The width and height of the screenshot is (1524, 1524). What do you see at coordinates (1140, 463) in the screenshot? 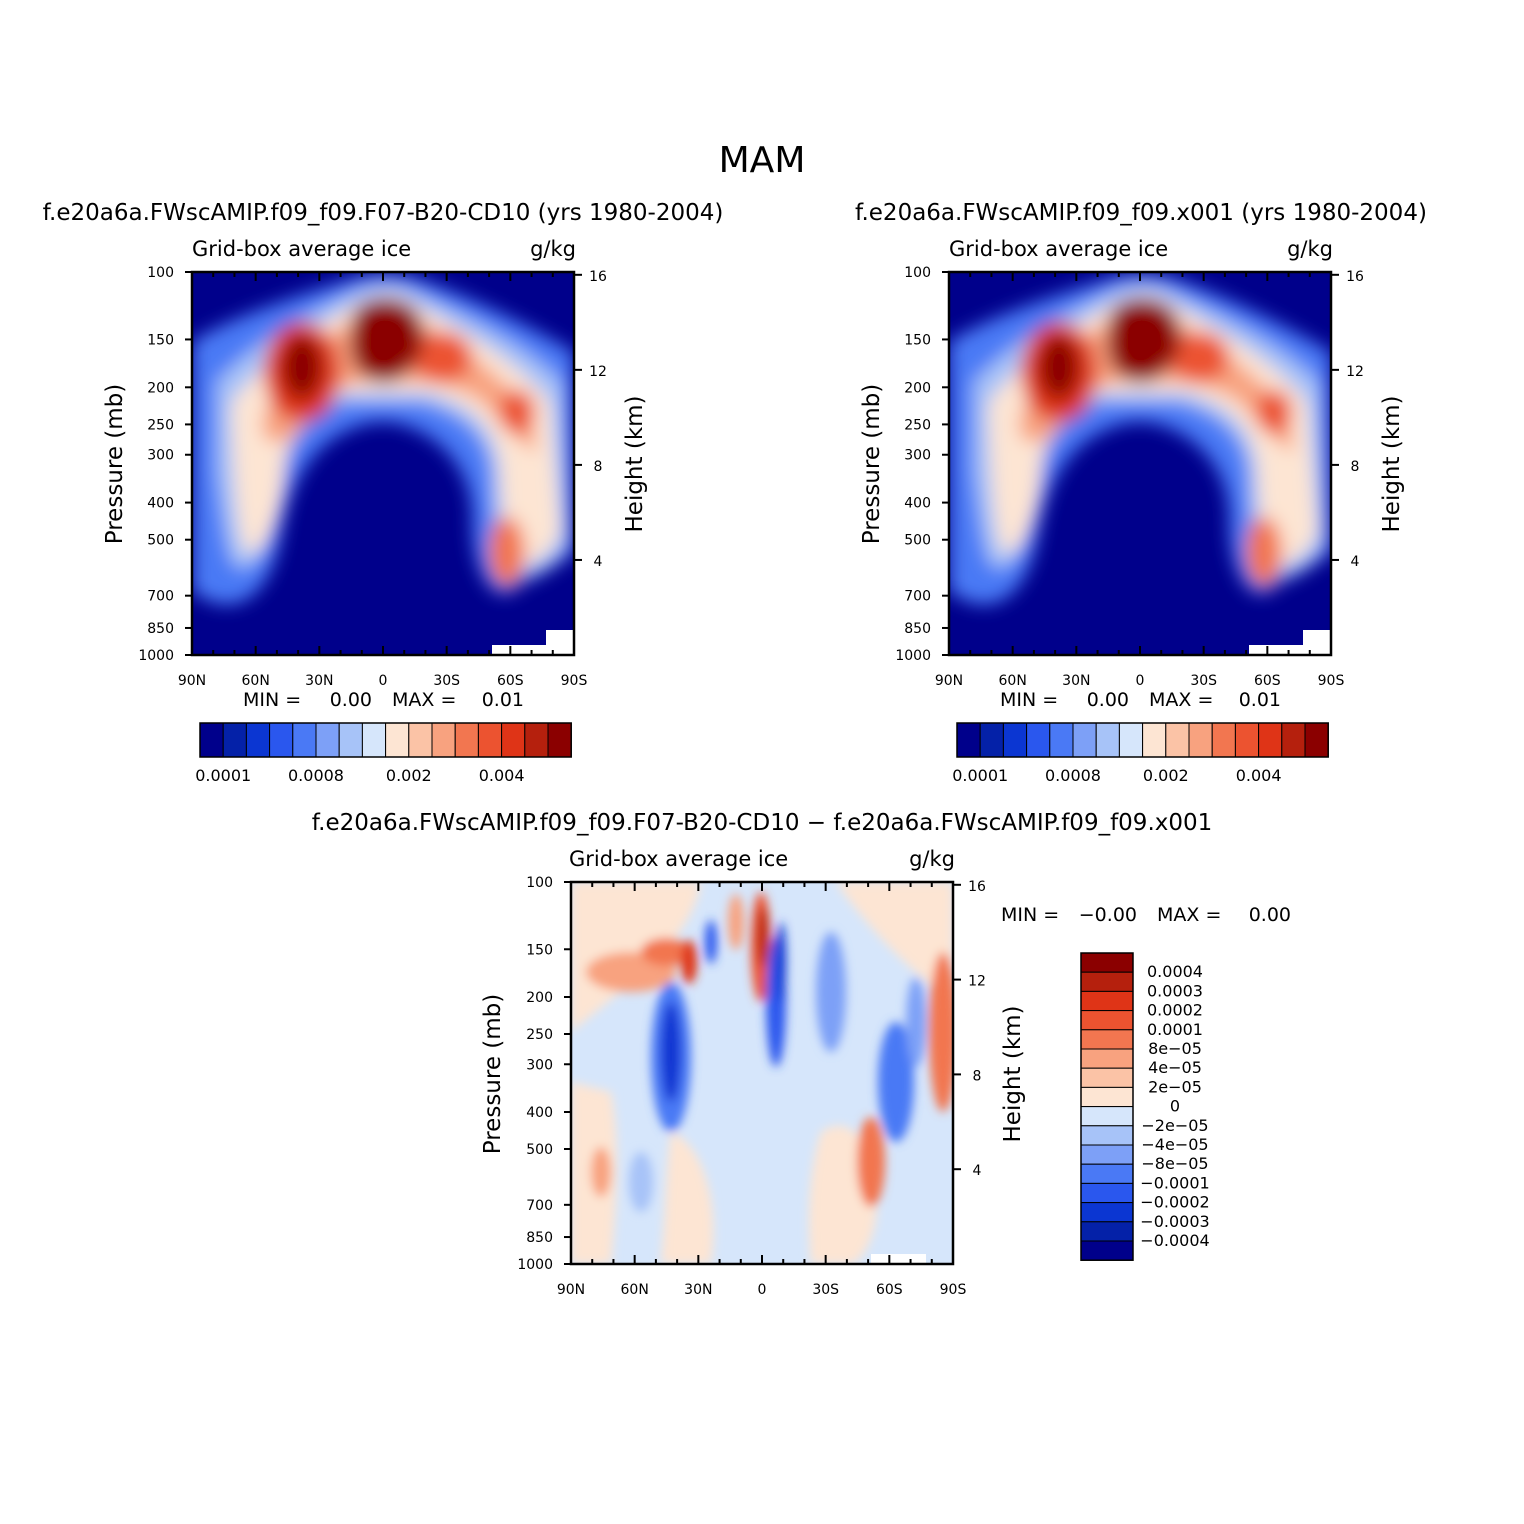
I see `panel-2-ticks` at bounding box center [1140, 463].